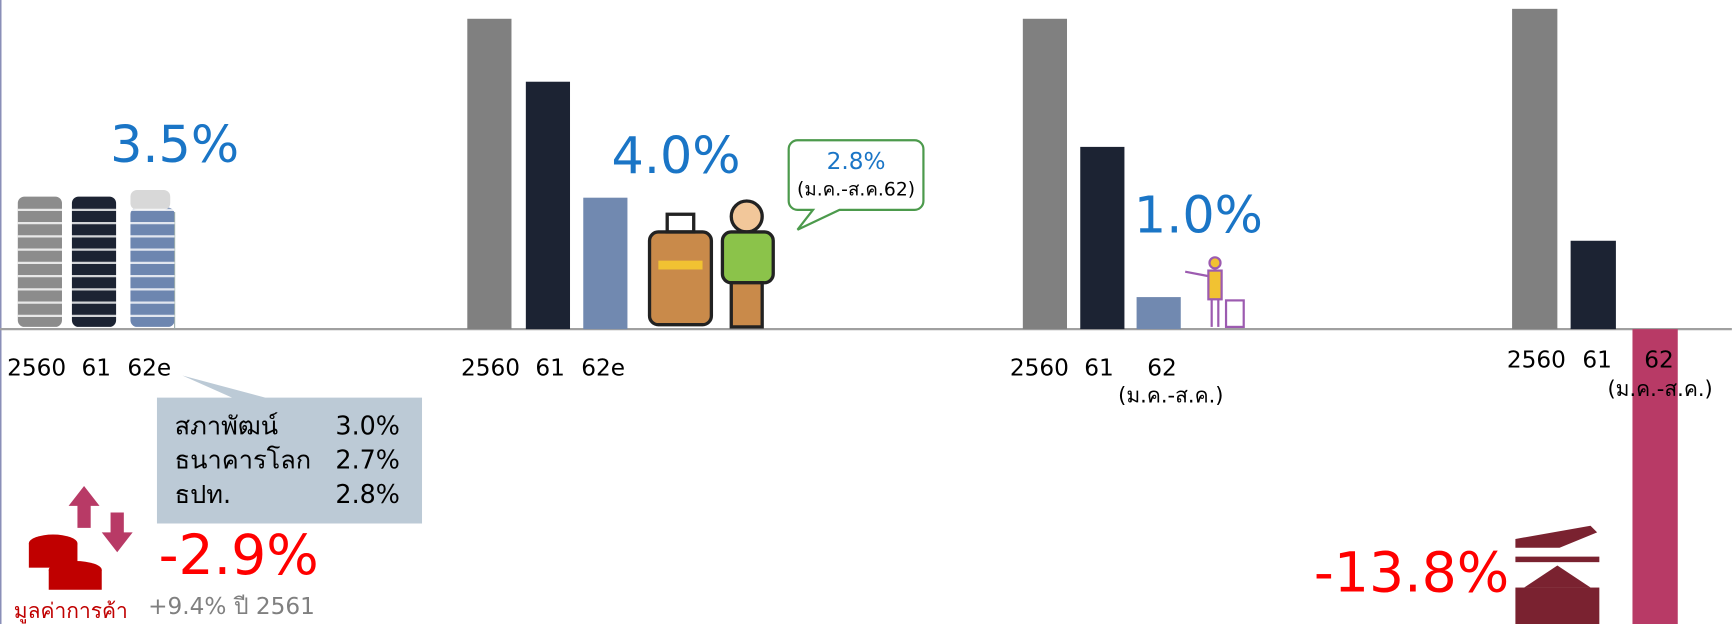 Image resolution: width=1732 pixels, height=624 pixels. I want to click on trade-growth: -2.9%, so click(239, 556).